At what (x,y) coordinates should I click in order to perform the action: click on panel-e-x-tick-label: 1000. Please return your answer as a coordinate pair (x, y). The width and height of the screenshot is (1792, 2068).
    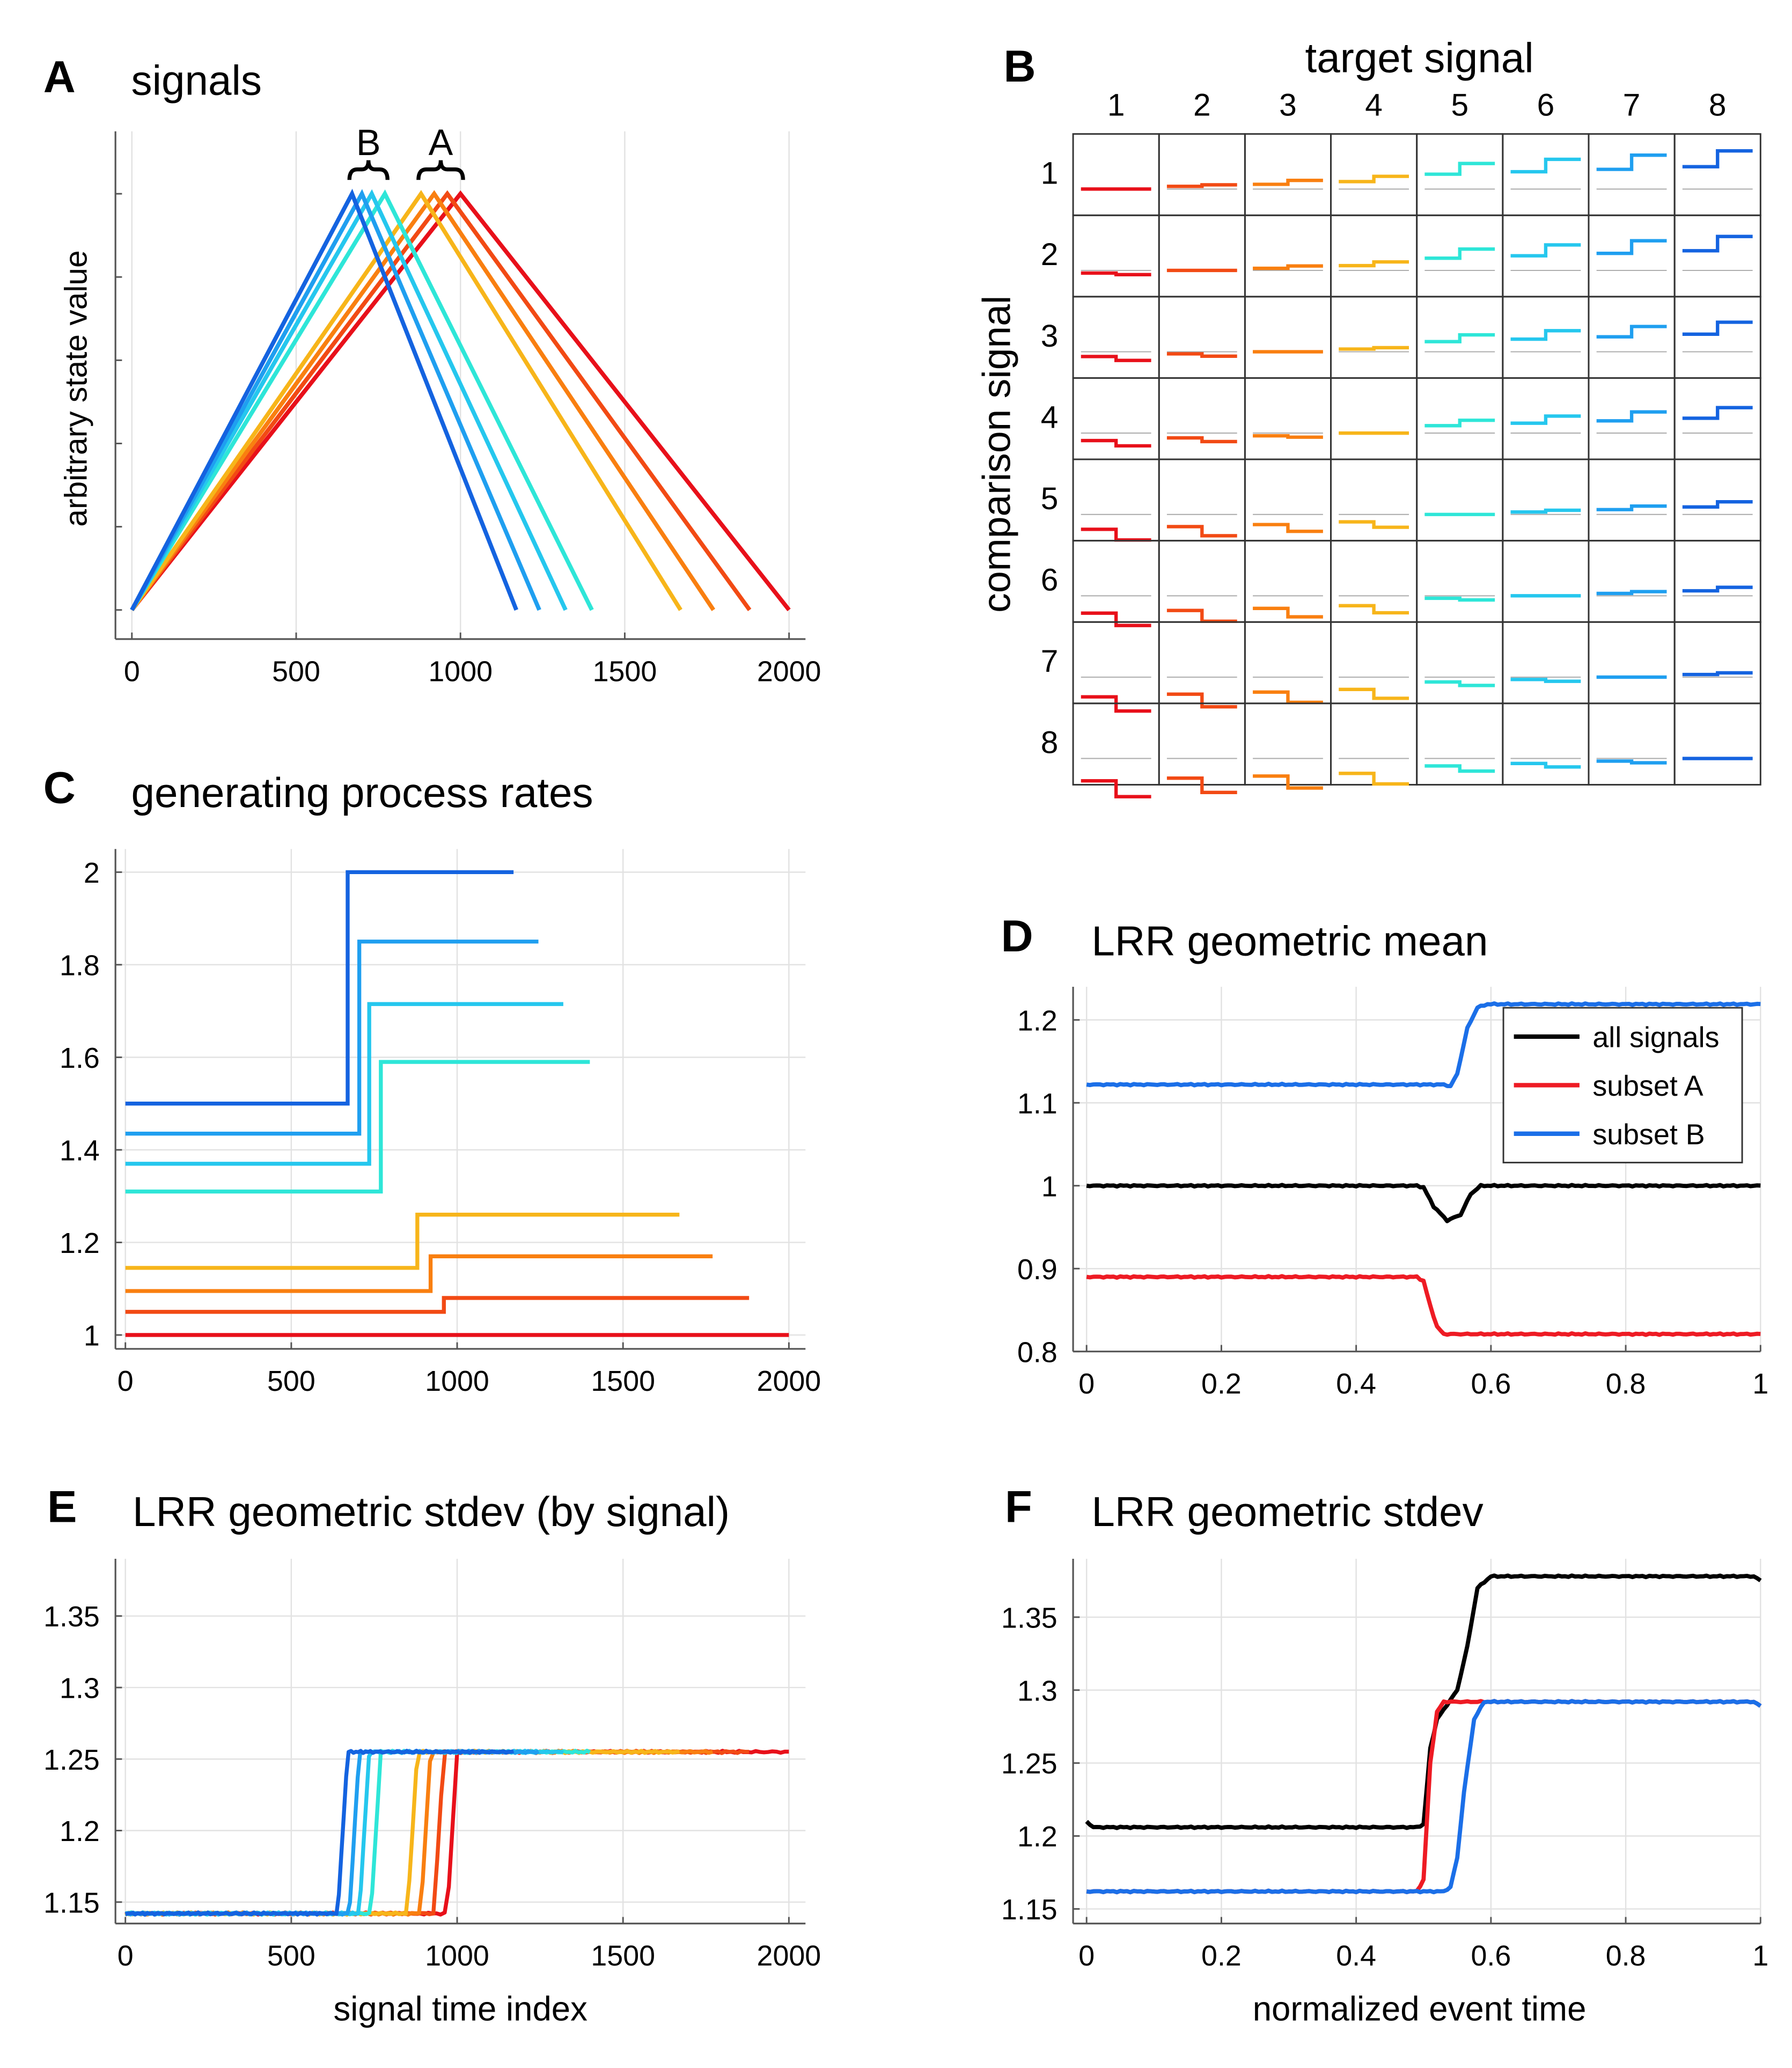
    Looking at the image, I should click on (457, 1956).